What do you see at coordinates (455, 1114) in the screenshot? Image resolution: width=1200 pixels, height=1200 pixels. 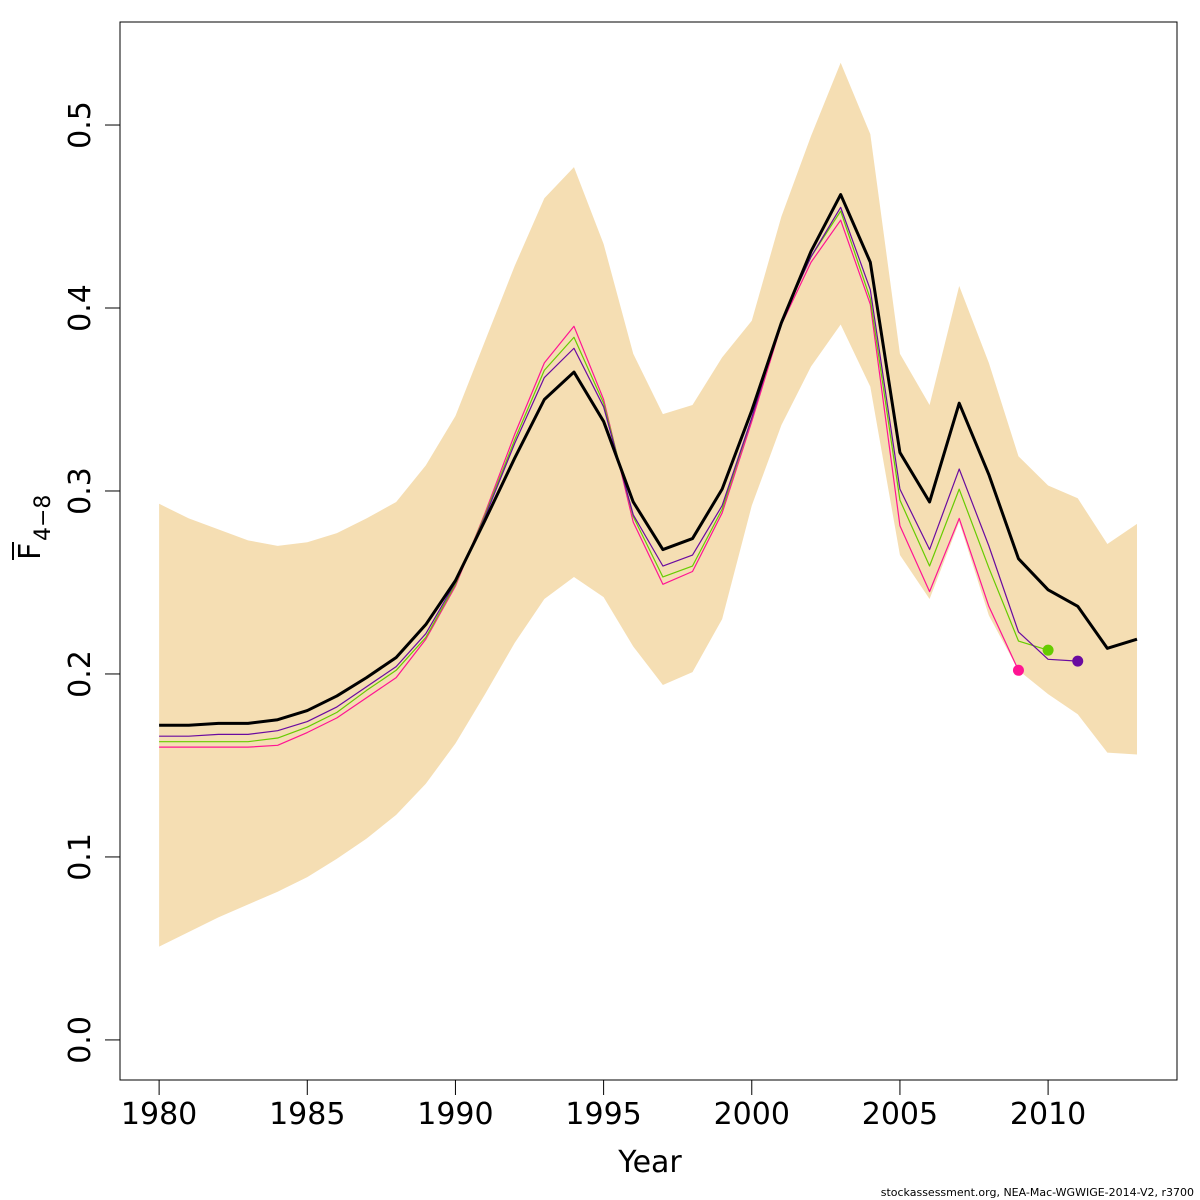 I see `x-tick-label: 1990` at bounding box center [455, 1114].